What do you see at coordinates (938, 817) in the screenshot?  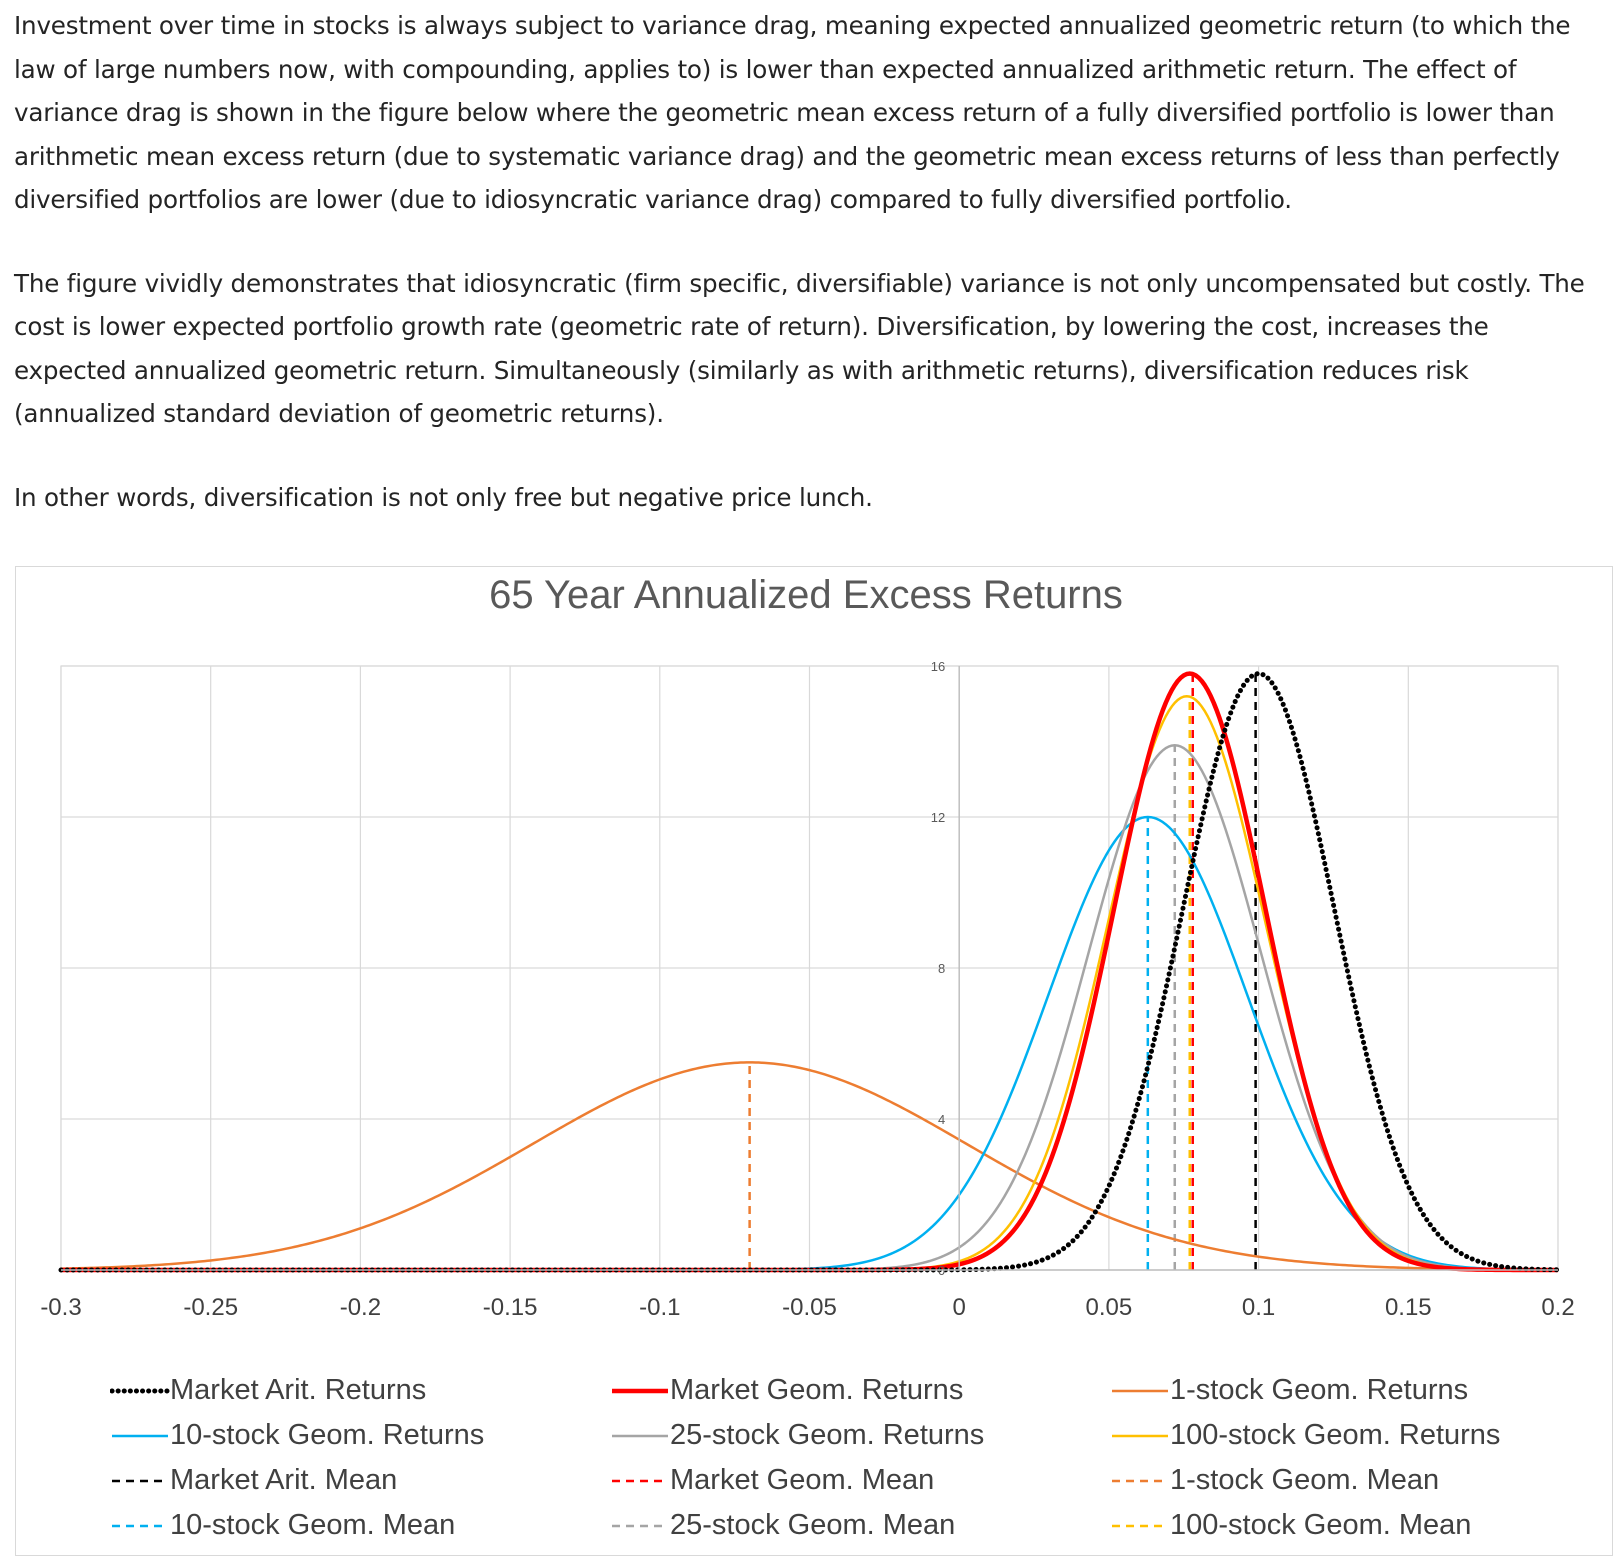 I see `y-tick-label: 12` at bounding box center [938, 817].